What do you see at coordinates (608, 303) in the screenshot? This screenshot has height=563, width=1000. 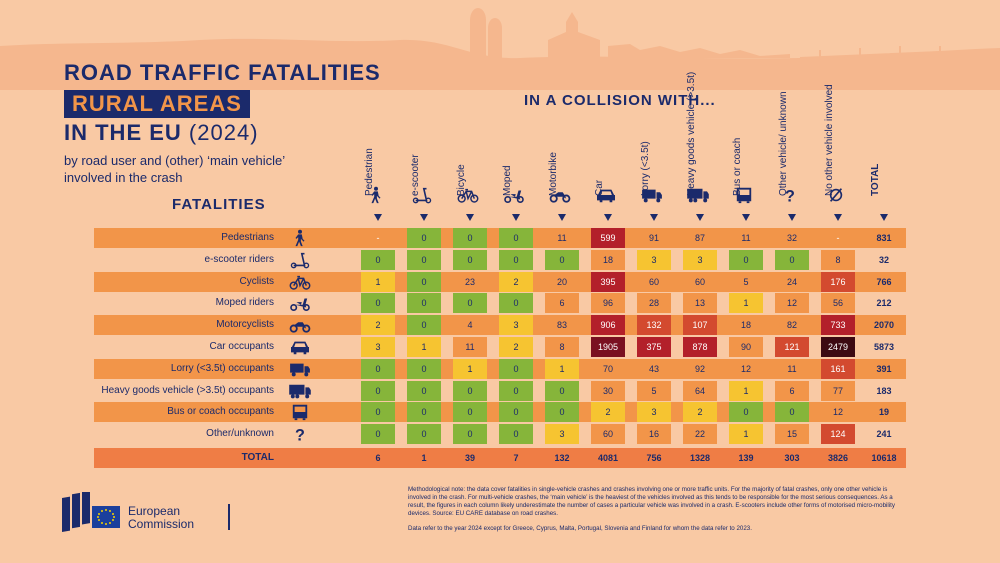 I see `table-cell: 96` at bounding box center [608, 303].